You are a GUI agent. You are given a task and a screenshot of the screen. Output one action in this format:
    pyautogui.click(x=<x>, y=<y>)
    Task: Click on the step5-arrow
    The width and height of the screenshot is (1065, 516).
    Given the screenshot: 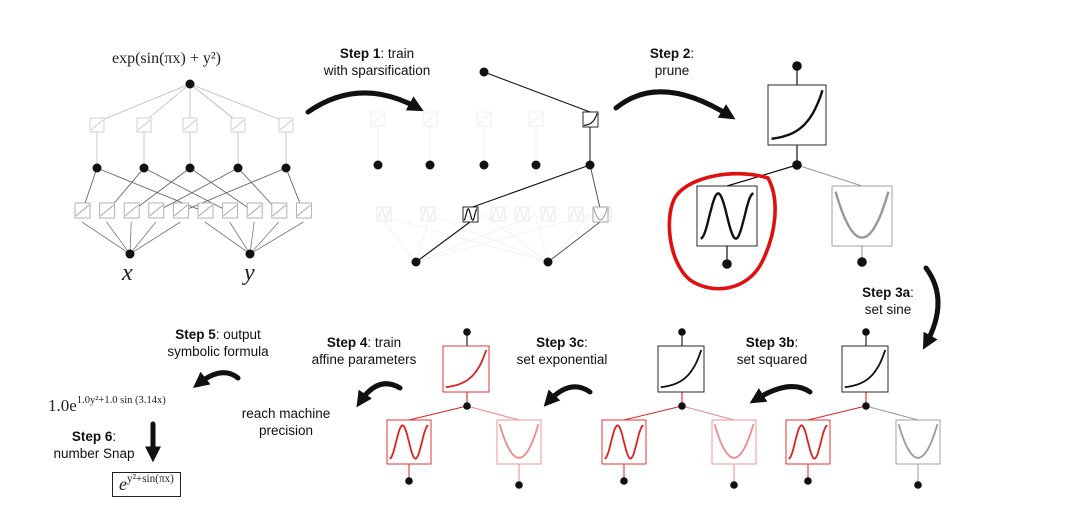 What is the action you would take?
    pyautogui.click(x=216, y=379)
    